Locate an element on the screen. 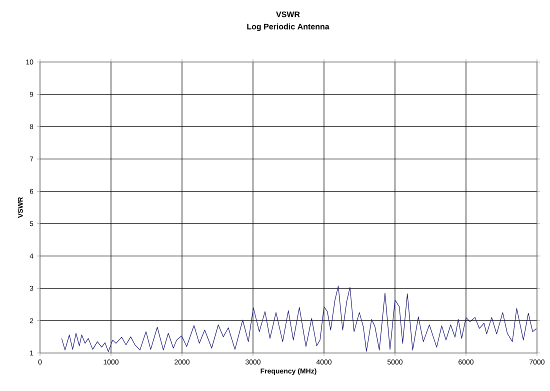 The width and height of the screenshot is (550, 391). chart-title: VSWR is located at coordinates (288, 15).